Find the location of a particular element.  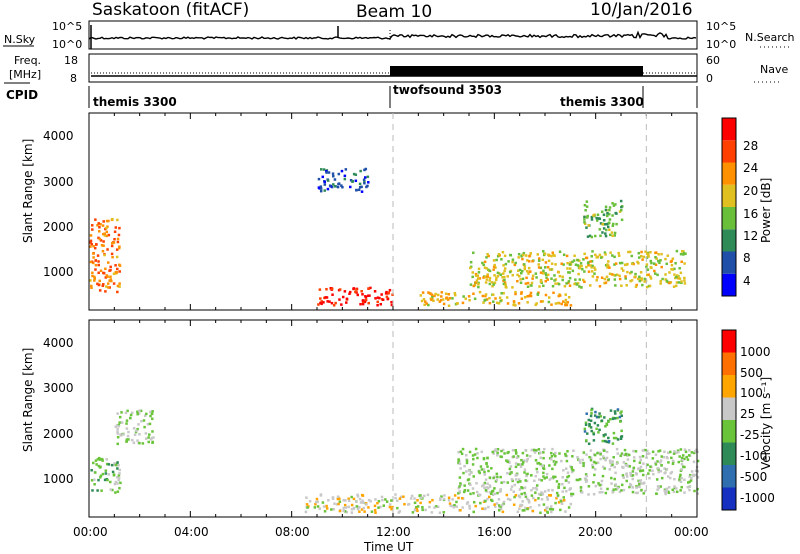

freq-switching-block is located at coordinates (516, 71).